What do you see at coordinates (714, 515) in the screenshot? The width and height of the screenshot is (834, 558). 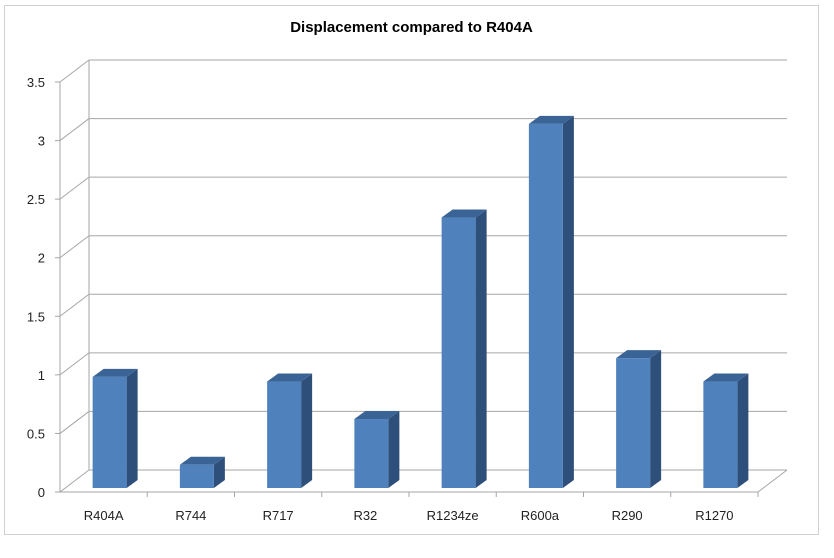 I see `x-tick-label: R1270` at bounding box center [714, 515].